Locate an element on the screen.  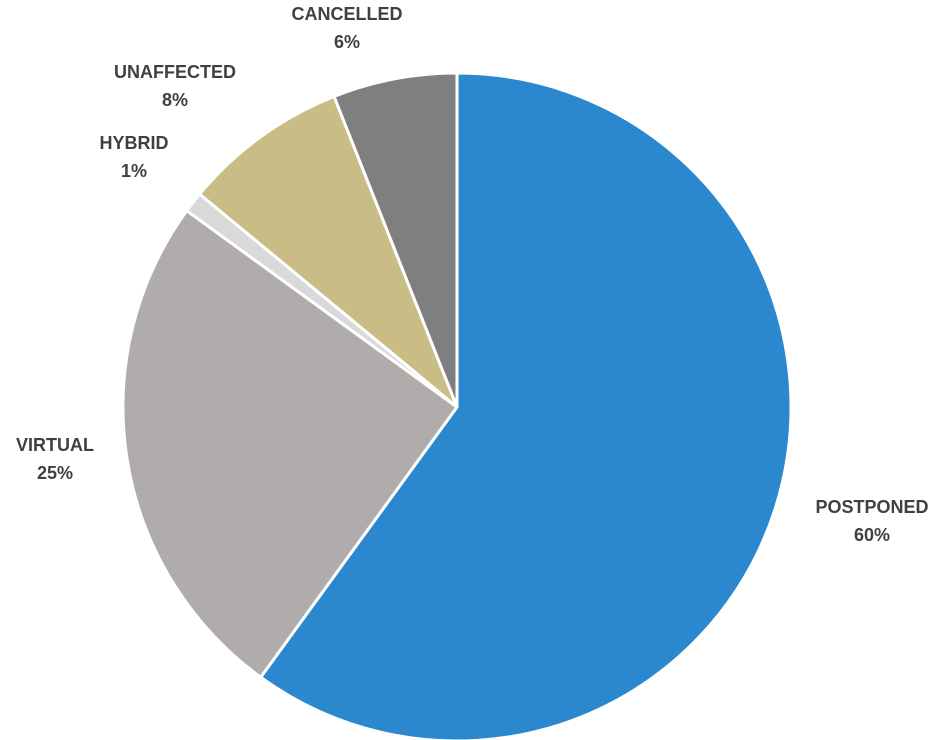
slice-label-virtual: VIRTUAL is located at coordinates (55, 445).